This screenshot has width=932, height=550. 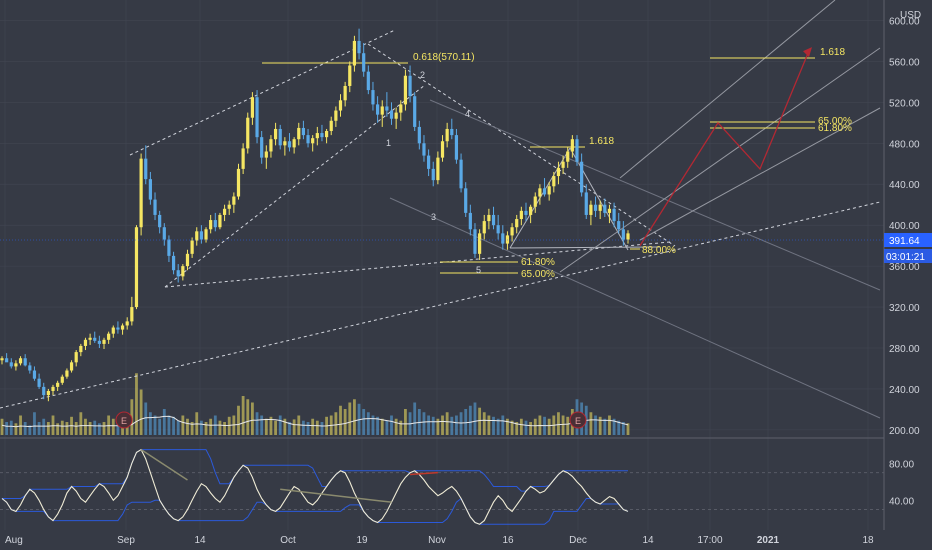 What do you see at coordinates (904, 185) in the screenshot?
I see `price-axis-tick: 440.00` at bounding box center [904, 185].